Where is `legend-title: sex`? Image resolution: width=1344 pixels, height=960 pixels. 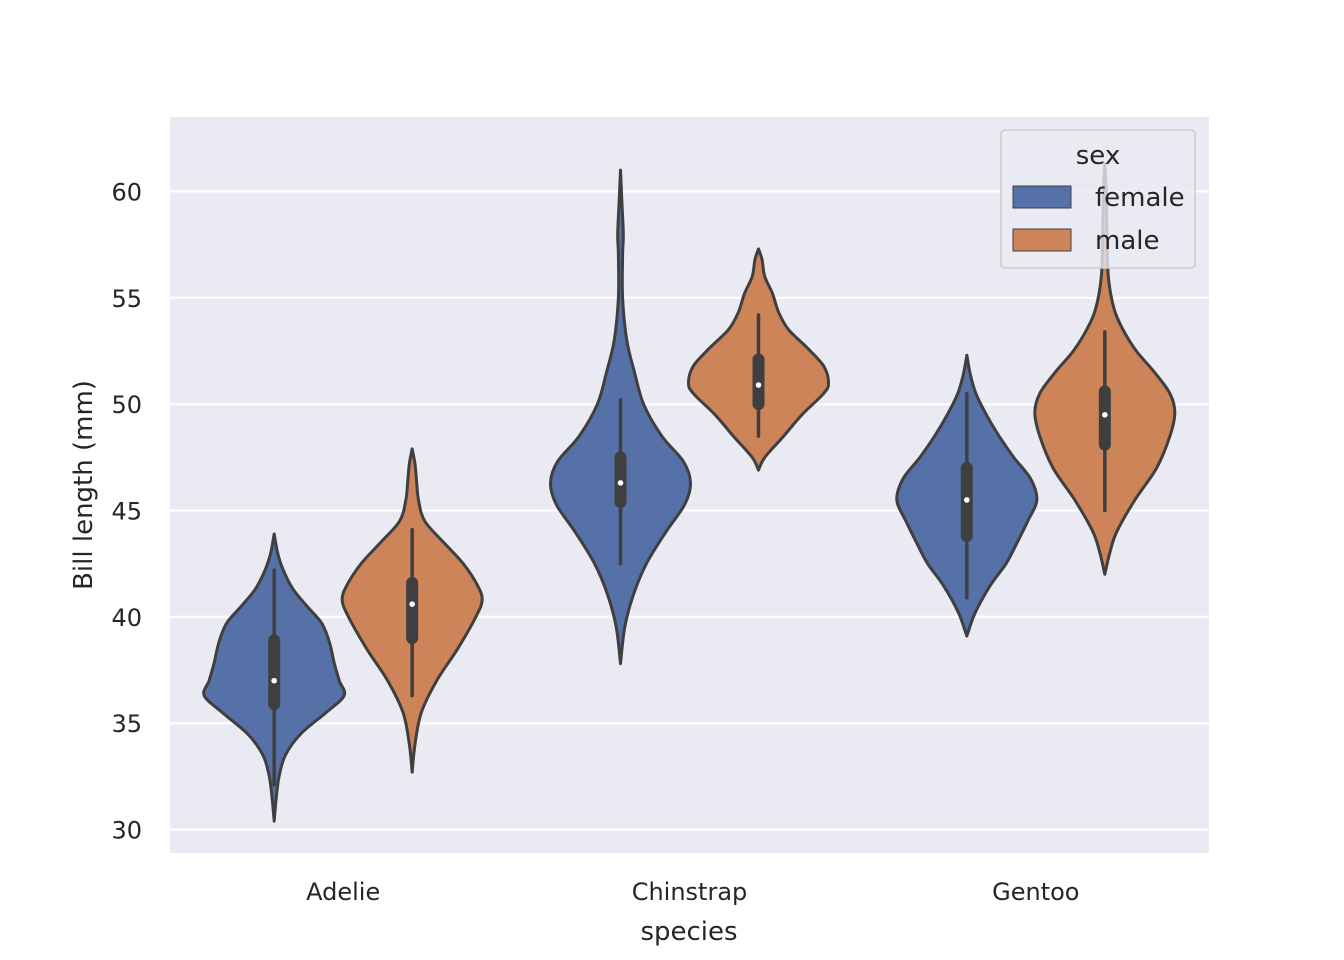
legend-title: sex is located at coordinates (1098, 156).